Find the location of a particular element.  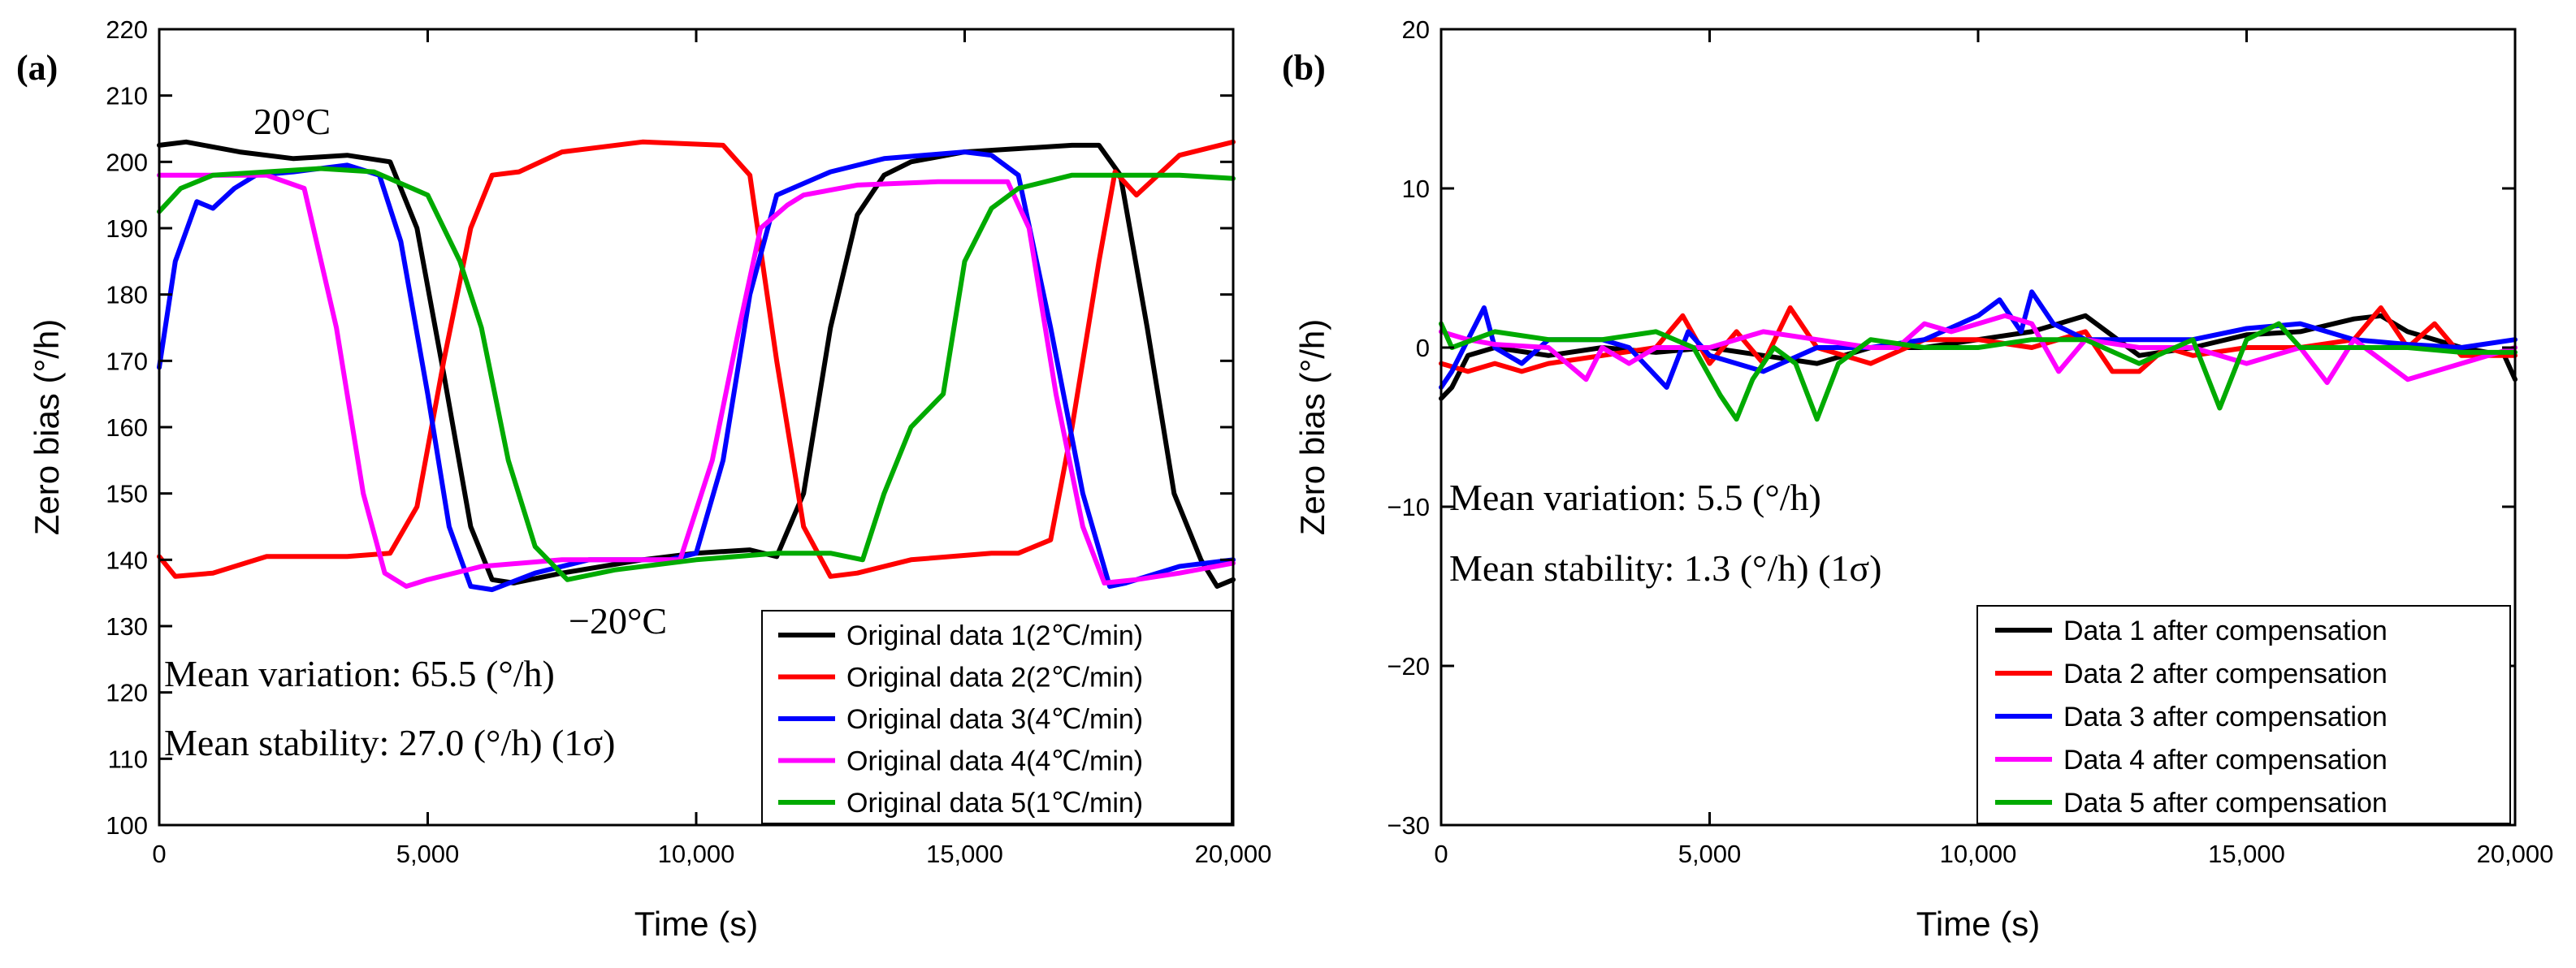

chart-b-series-group is located at coordinates (1978, 355).